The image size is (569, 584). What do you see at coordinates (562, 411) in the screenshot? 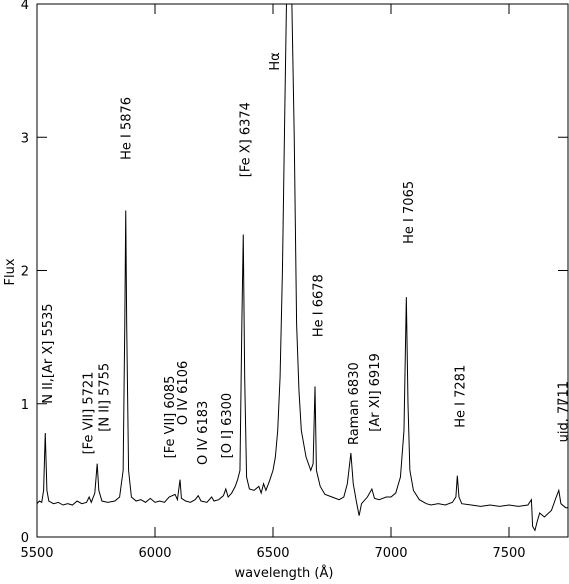
I see `line-annotation: uid. 7711` at bounding box center [562, 411].